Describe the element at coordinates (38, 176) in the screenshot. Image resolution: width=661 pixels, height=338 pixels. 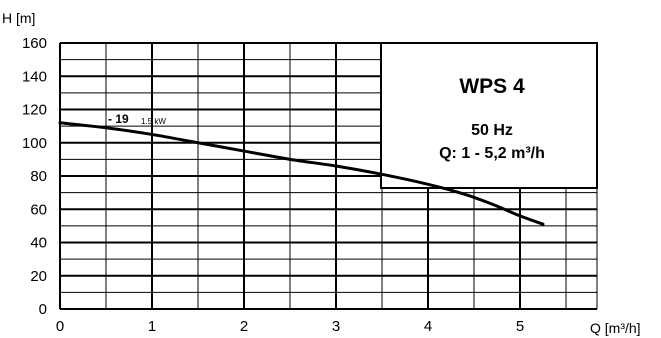
I see `y-tick-label: 80` at that location.